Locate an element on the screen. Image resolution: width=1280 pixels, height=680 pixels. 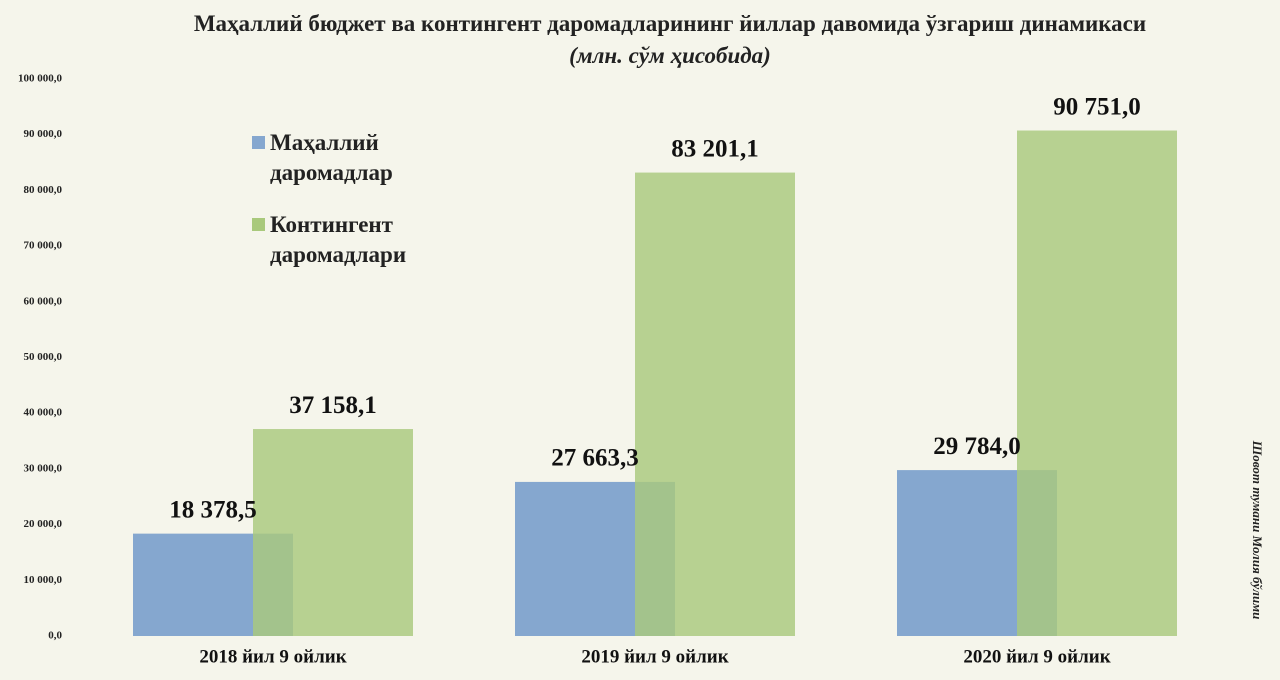
y-tick-label: 20 000,0 is located at coordinates (43, 524).